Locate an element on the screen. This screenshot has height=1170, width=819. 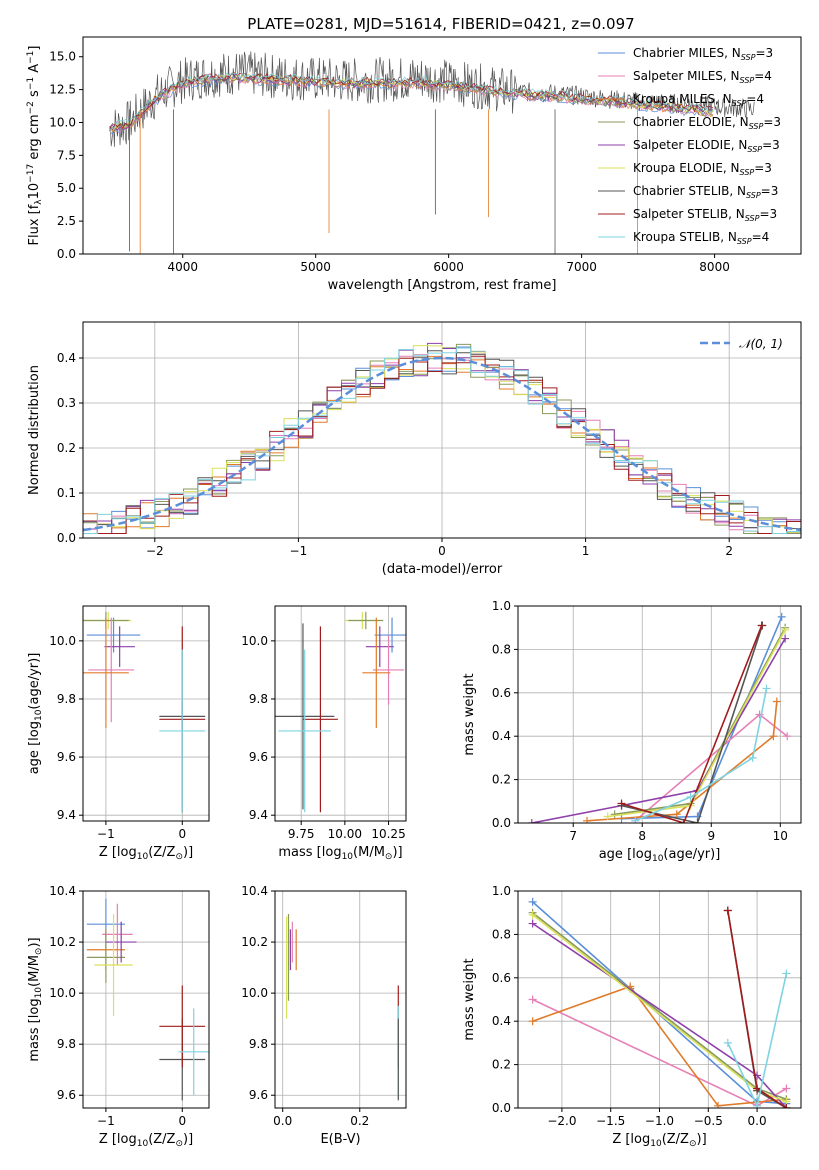
age-vs-Z-plot-area is located at coordinates (144, 712).